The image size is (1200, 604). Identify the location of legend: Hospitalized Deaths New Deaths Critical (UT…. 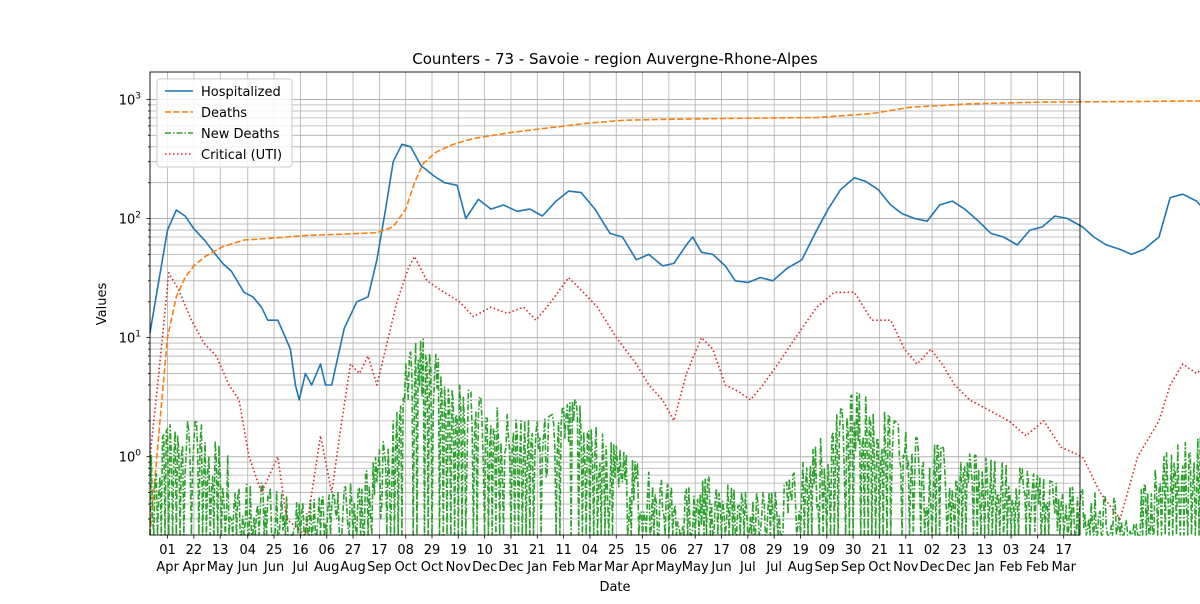
(224, 123).